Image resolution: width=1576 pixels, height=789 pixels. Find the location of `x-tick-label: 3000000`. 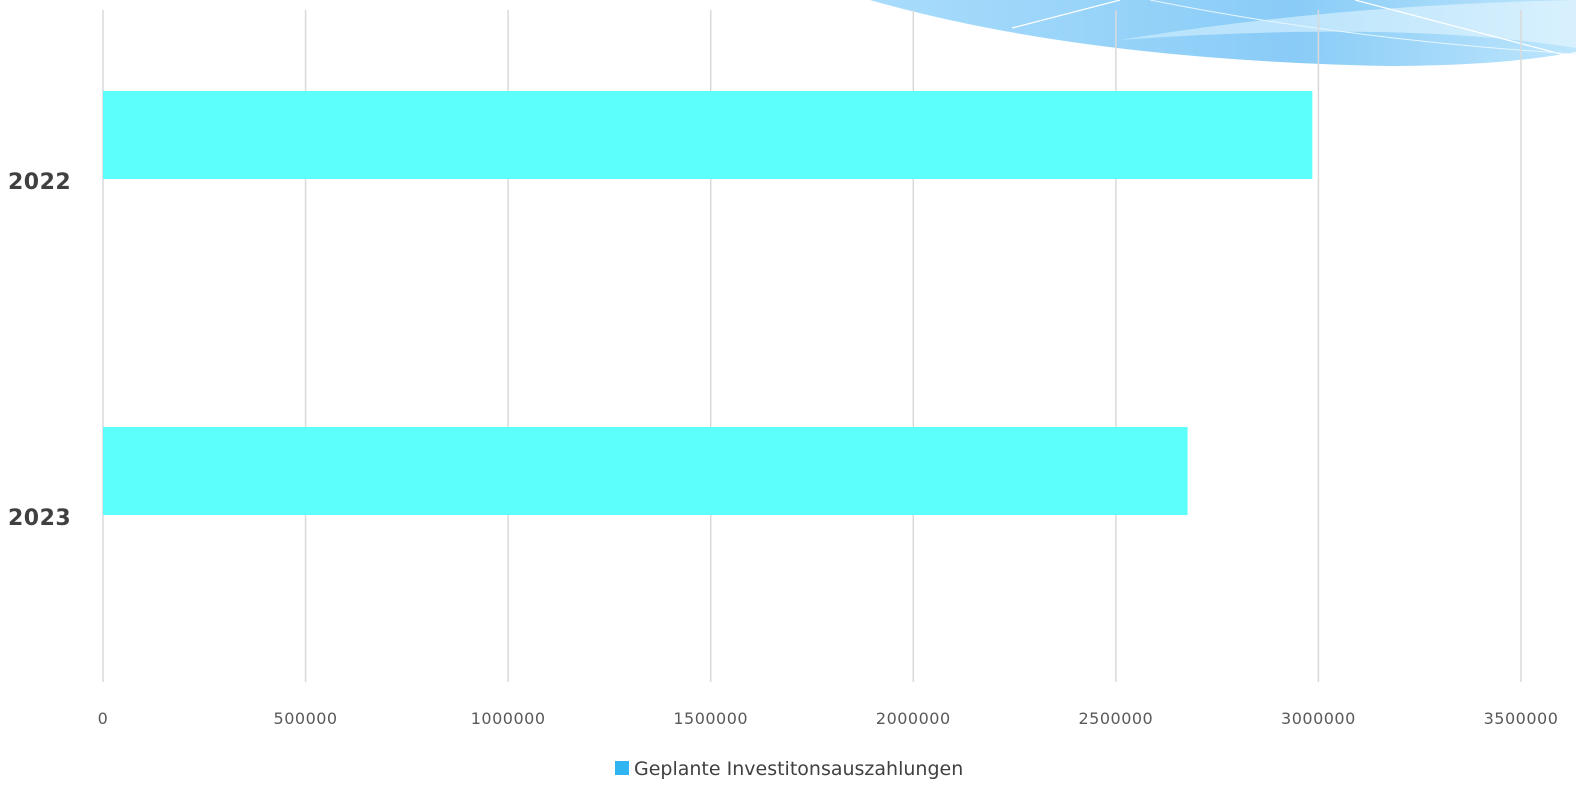

x-tick-label: 3000000 is located at coordinates (1318, 718).